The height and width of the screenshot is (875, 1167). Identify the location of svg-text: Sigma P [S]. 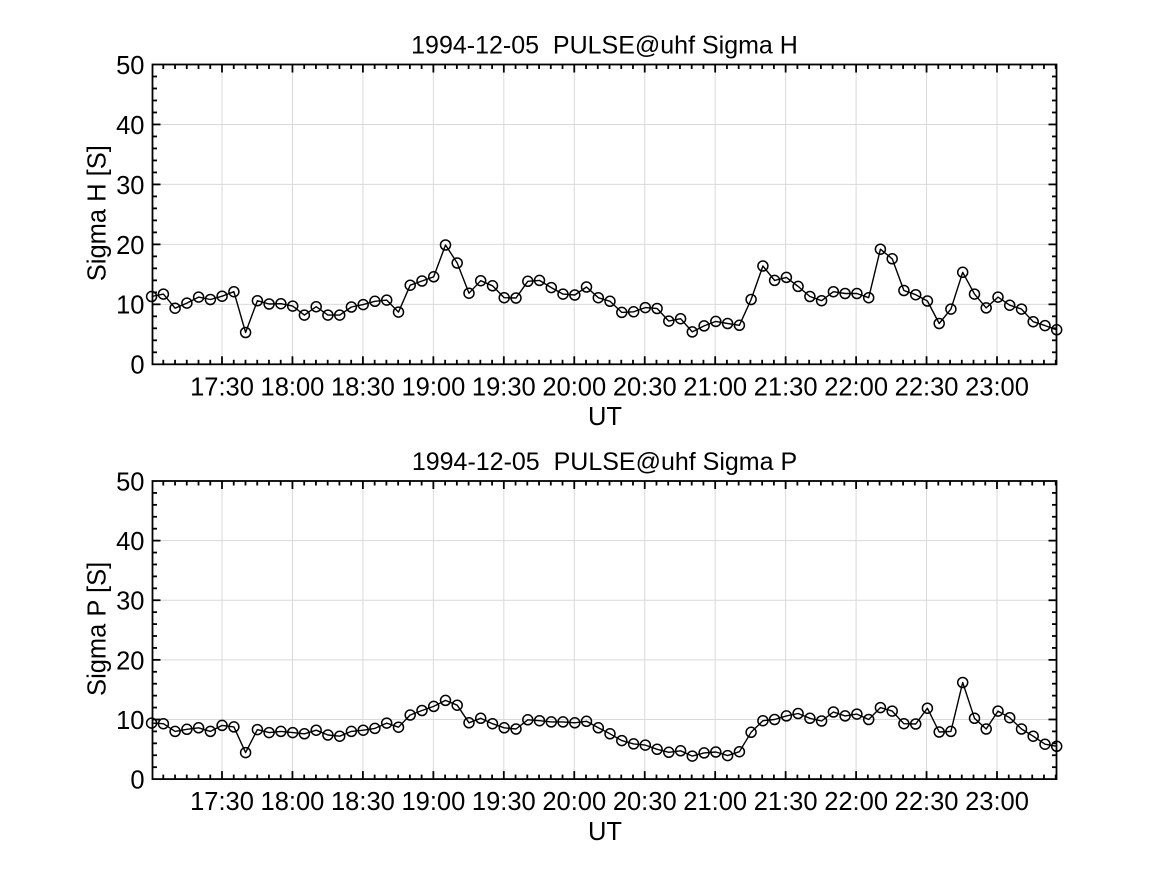
(98, 629).